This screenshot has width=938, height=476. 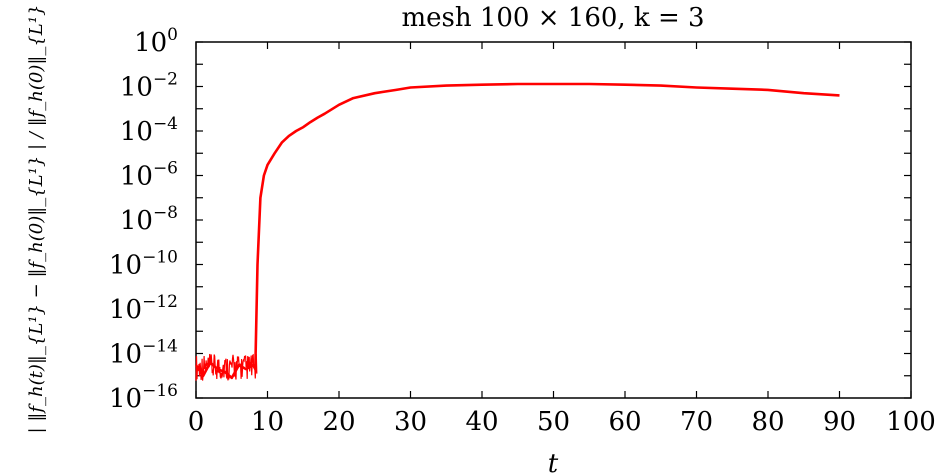 What do you see at coordinates (553, 422) in the screenshot?
I see `x-tick-label: 50` at bounding box center [553, 422].